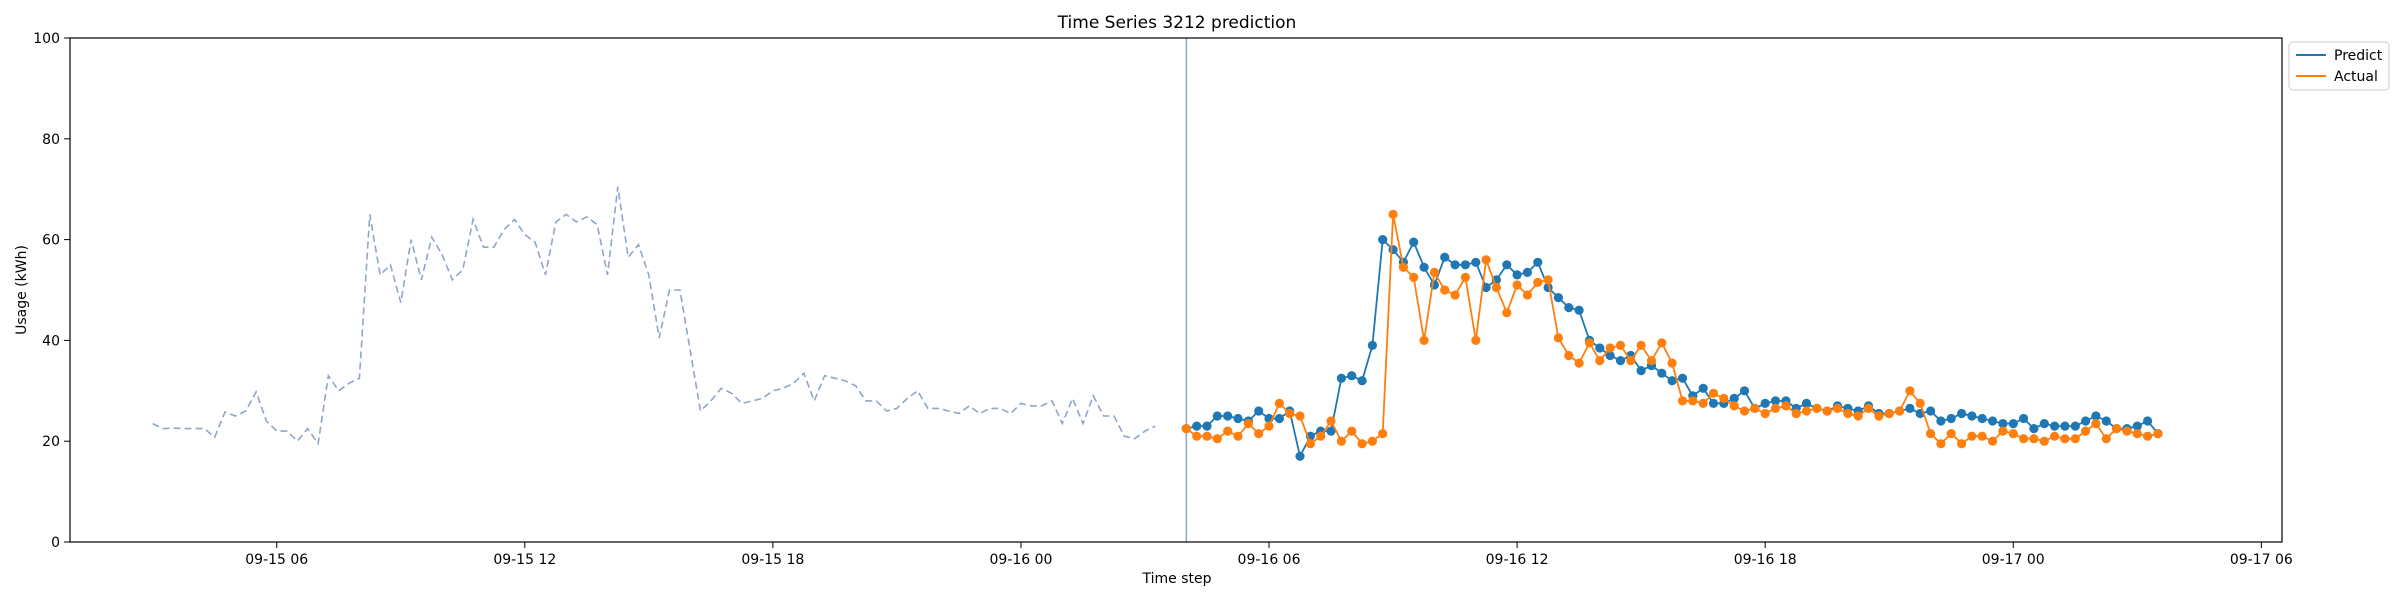 Image resolution: width=2400 pixels, height=600 pixels. What do you see at coordinates (51, 291) in the screenshot?
I see `y-axis: 0 20 40 60 80 100` at bounding box center [51, 291].